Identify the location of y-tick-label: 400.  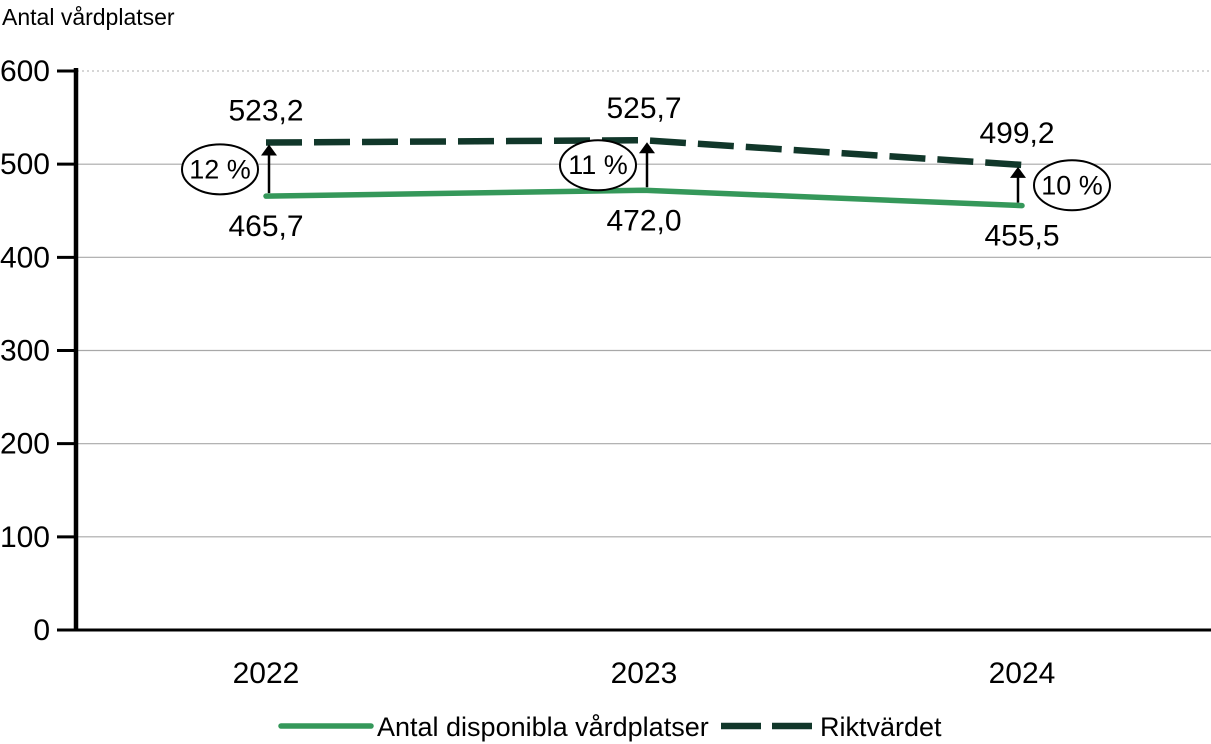
(25, 257).